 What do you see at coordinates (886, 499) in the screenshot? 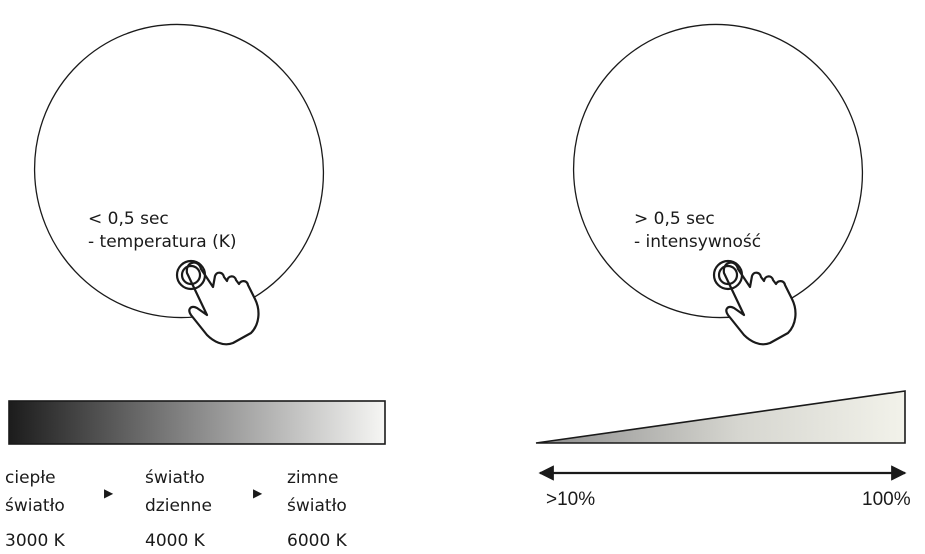
I see `intensity-max-label: 100%` at bounding box center [886, 499].